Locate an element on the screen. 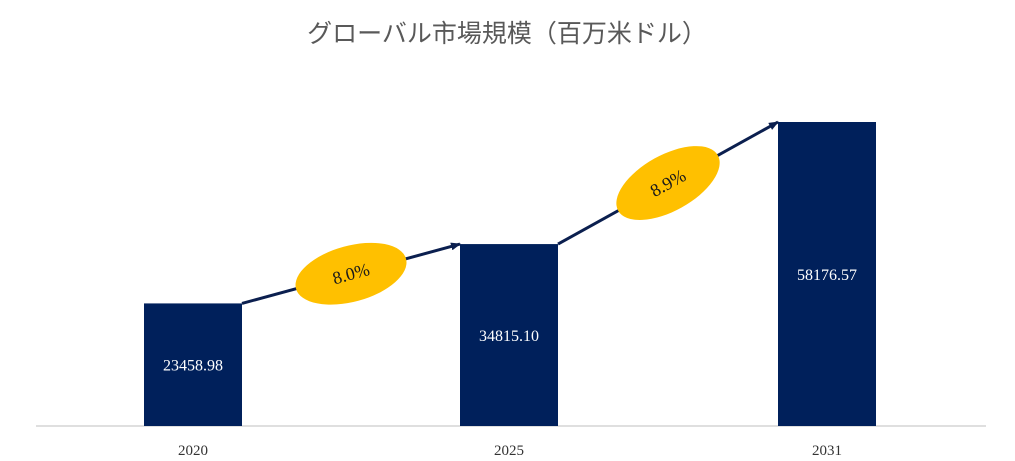  x-tick-label: 2025 is located at coordinates (509, 451).